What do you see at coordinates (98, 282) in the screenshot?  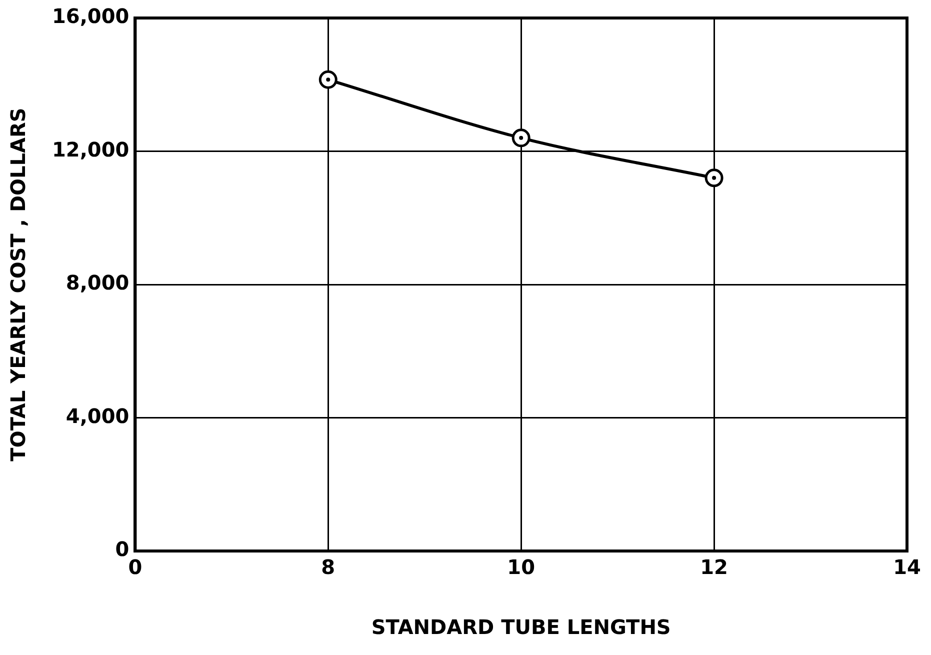 I see `y-tick-label: 8,000` at bounding box center [98, 282].